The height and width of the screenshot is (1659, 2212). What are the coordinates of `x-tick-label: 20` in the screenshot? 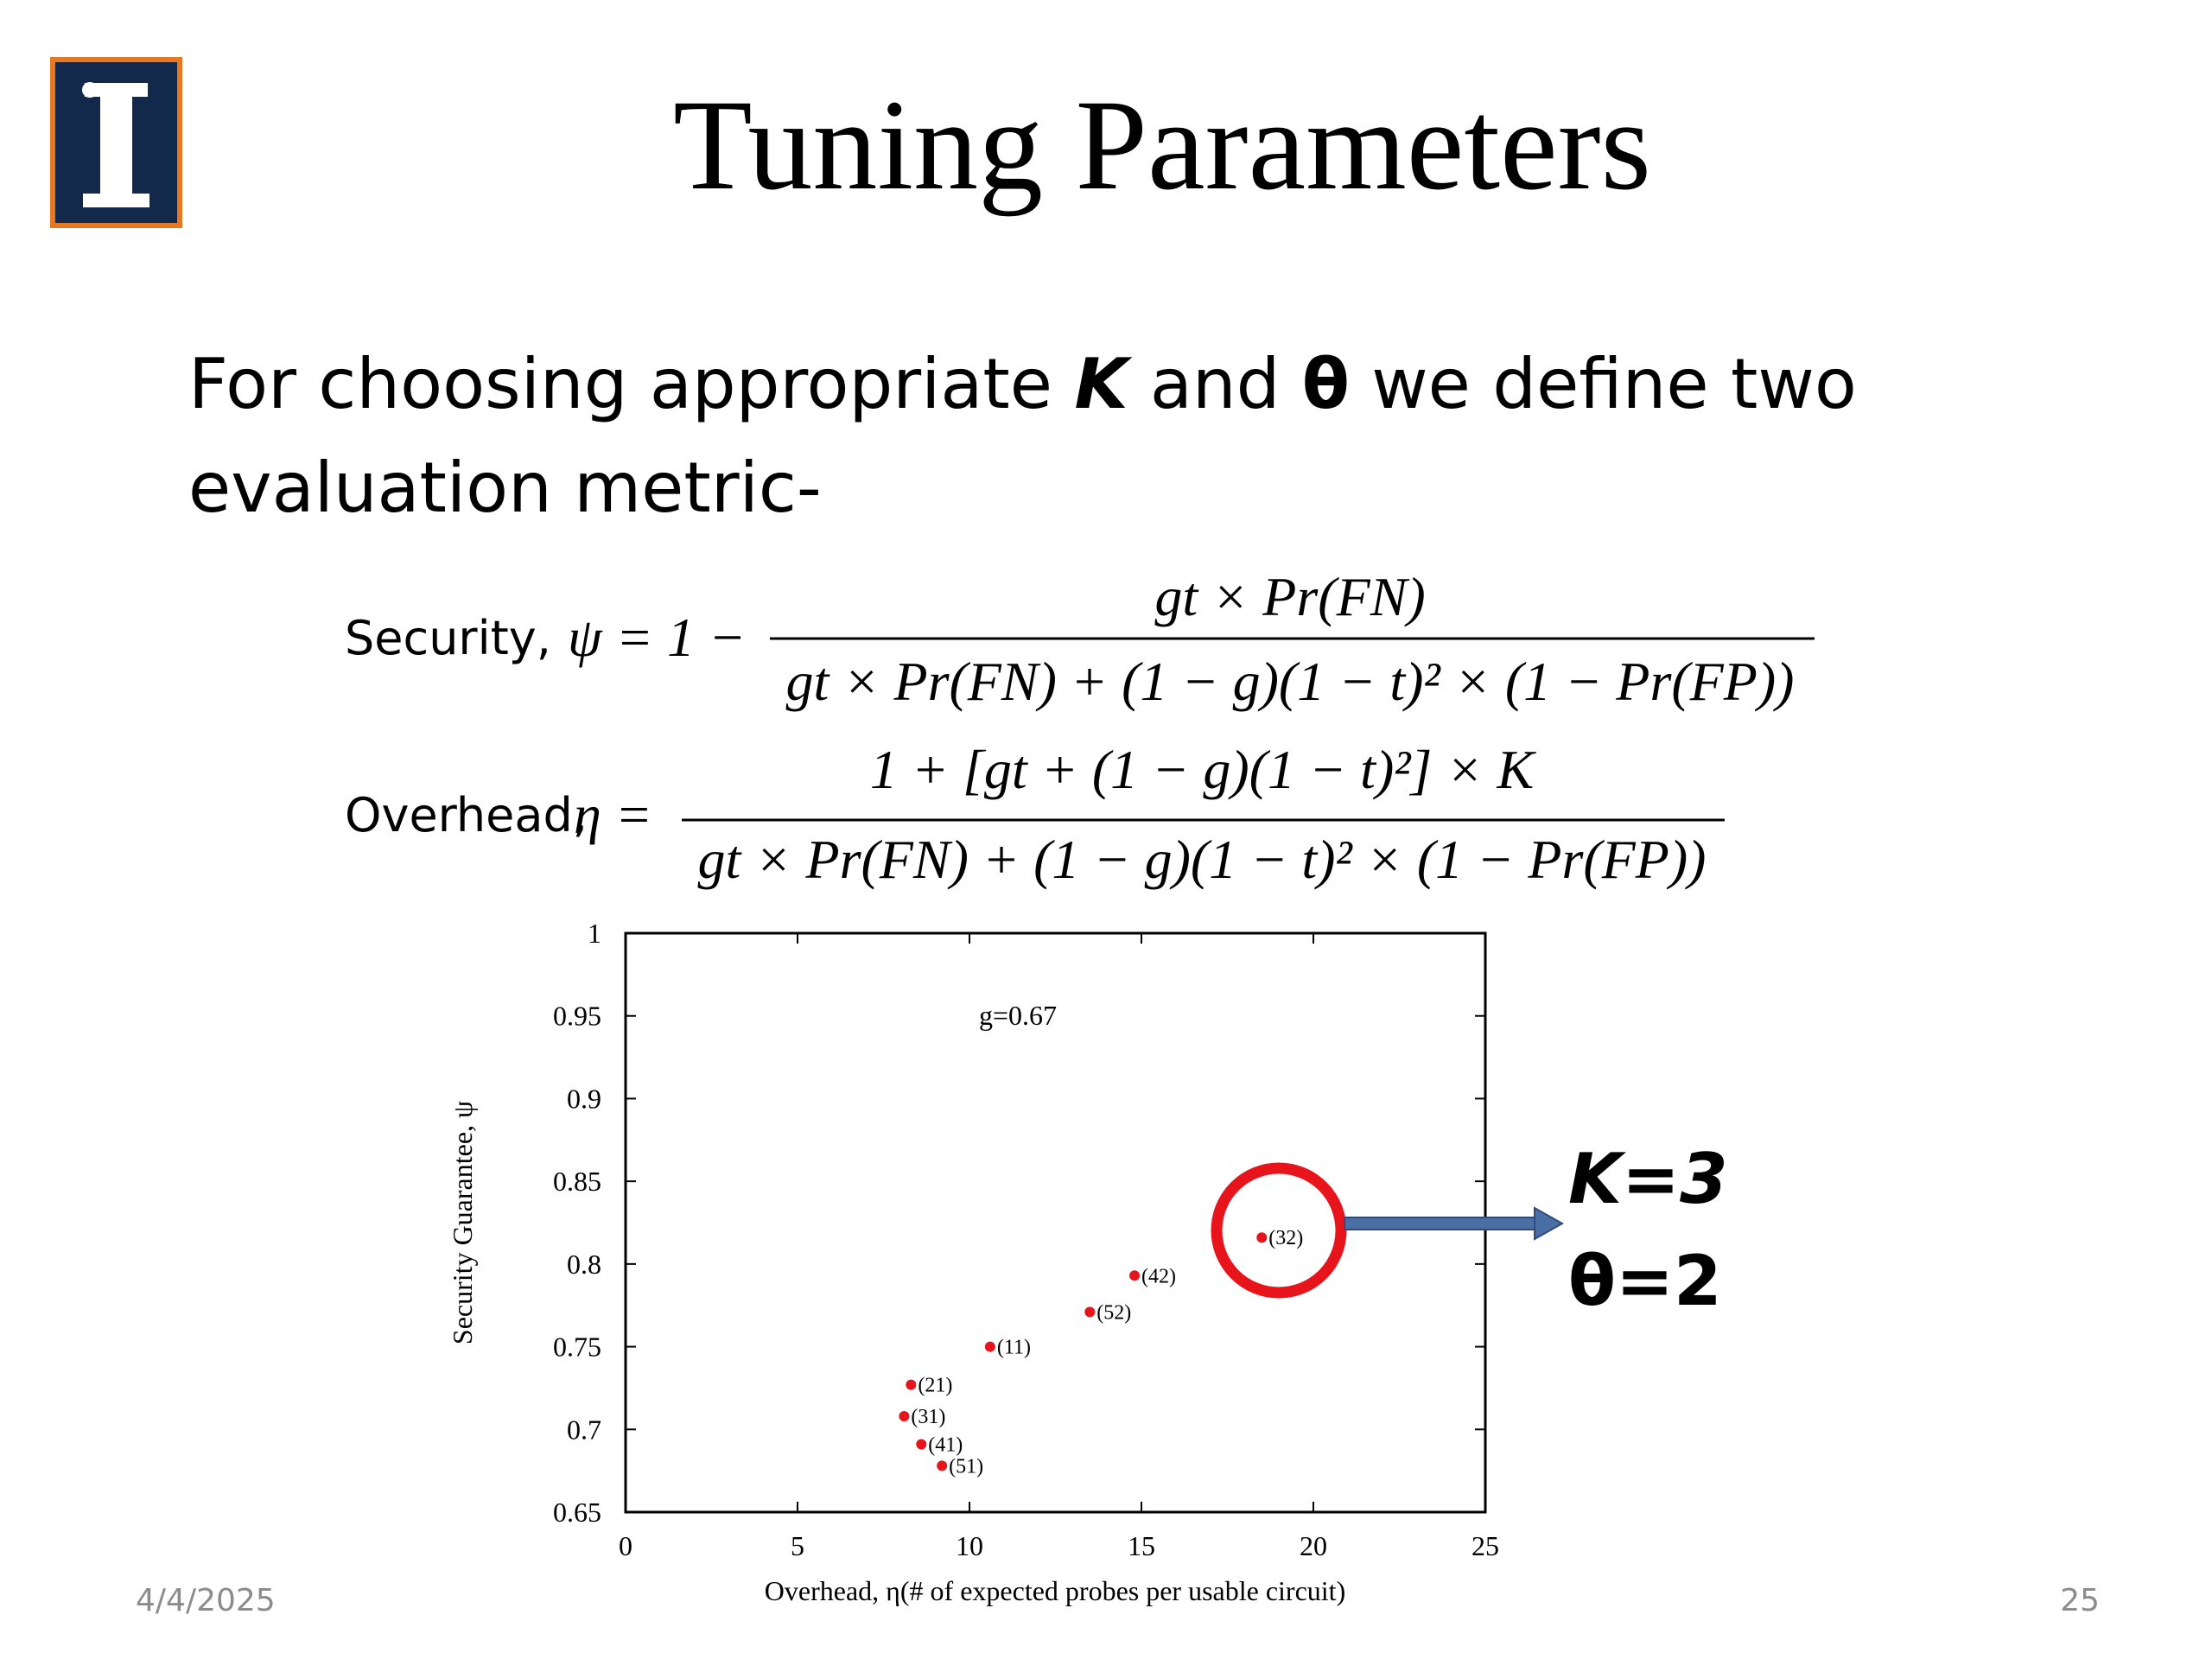 It's located at (1313, 1545).